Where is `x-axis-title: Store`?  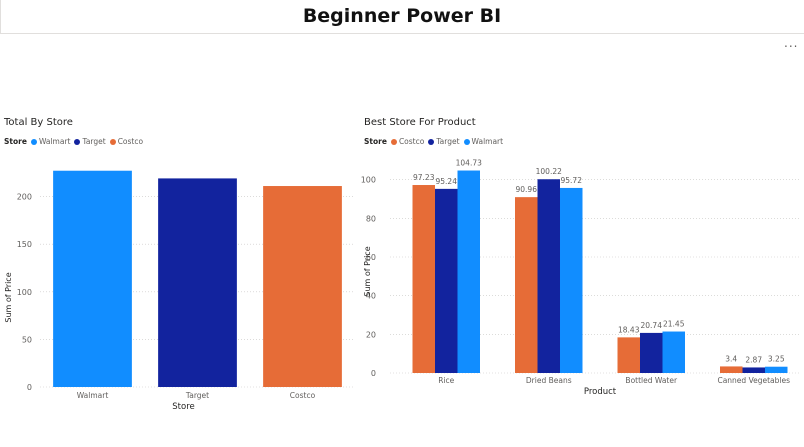
x-axis-title: Store is located at coordinates (183, 407).